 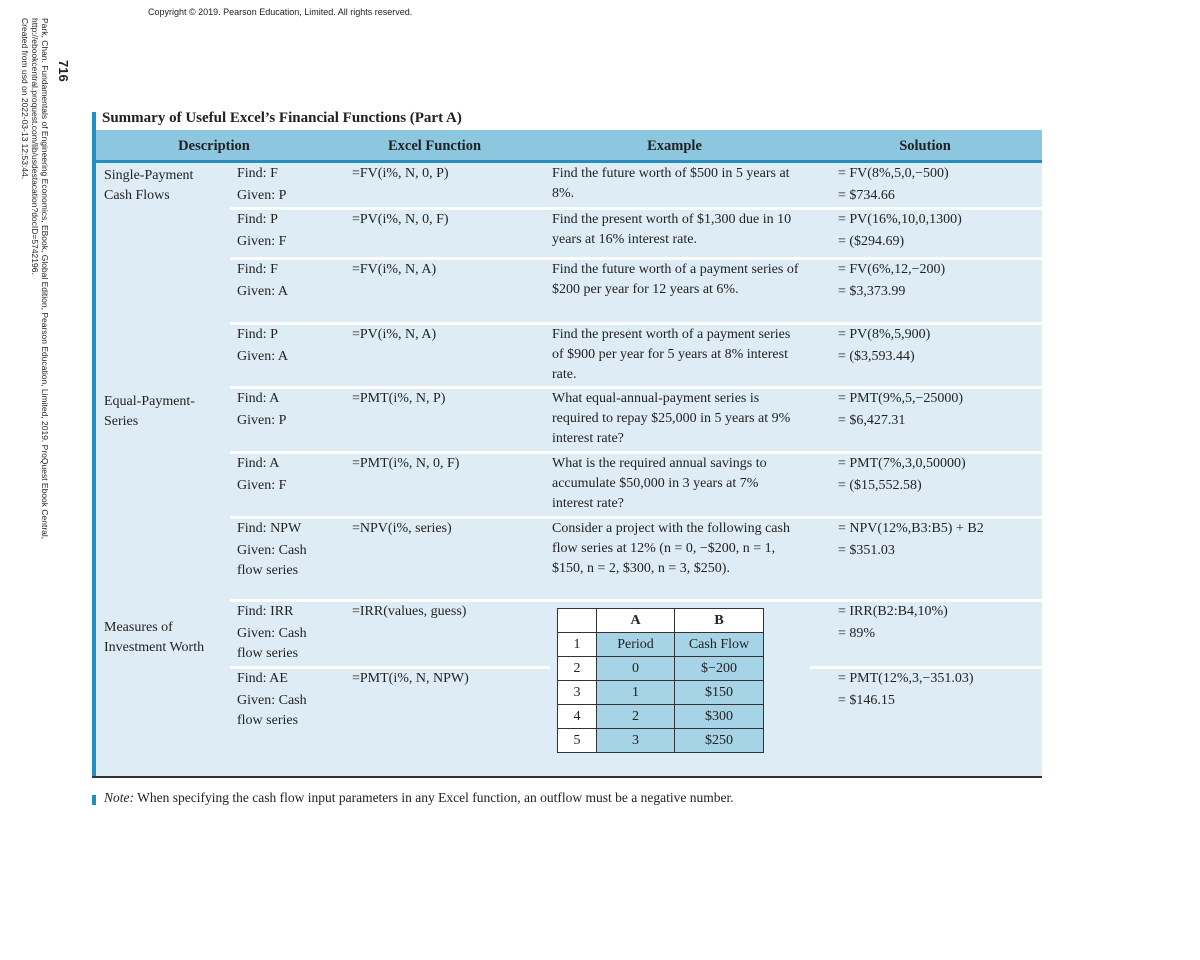 I want to click on column-header: Description, so click(x=214, y=146).